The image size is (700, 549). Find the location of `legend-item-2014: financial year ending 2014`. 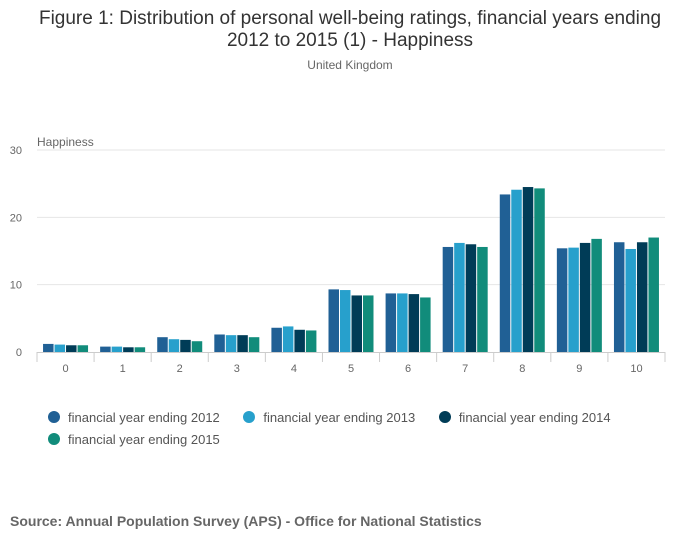

legend-item-2014: financial year ending 2014 is located at coordinates (524, 417).